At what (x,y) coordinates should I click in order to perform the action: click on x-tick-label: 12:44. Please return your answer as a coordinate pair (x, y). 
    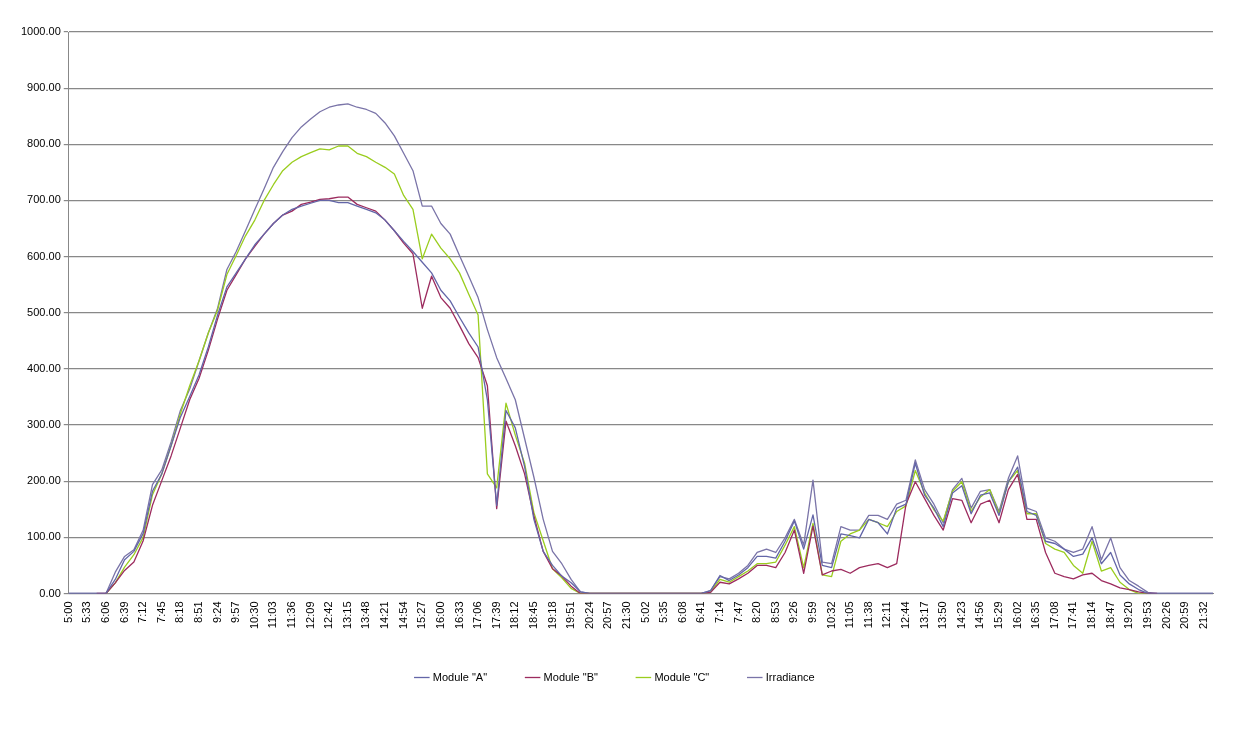
    Looking at the image, I should click on (905, 615).